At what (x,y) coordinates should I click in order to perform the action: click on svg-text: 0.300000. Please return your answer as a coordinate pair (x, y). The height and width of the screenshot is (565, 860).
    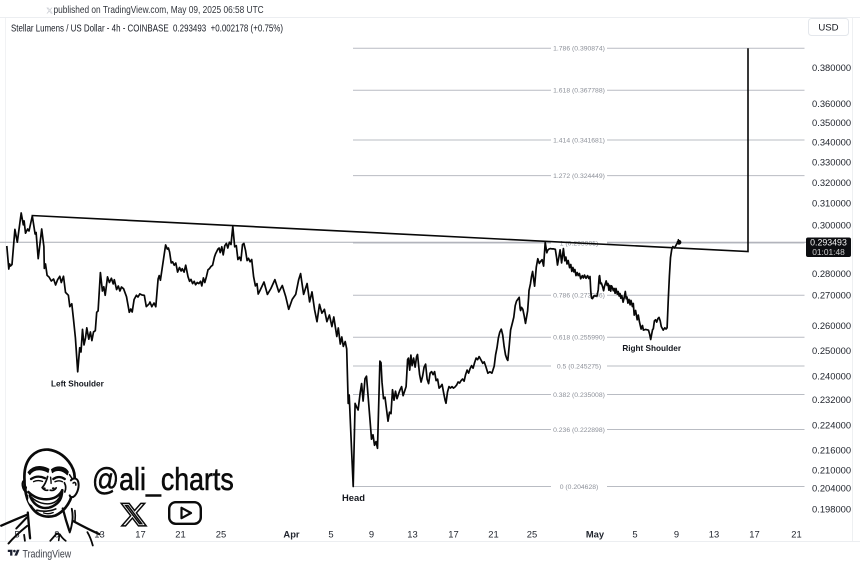
    Looking at the image, I should click on (831, 224).